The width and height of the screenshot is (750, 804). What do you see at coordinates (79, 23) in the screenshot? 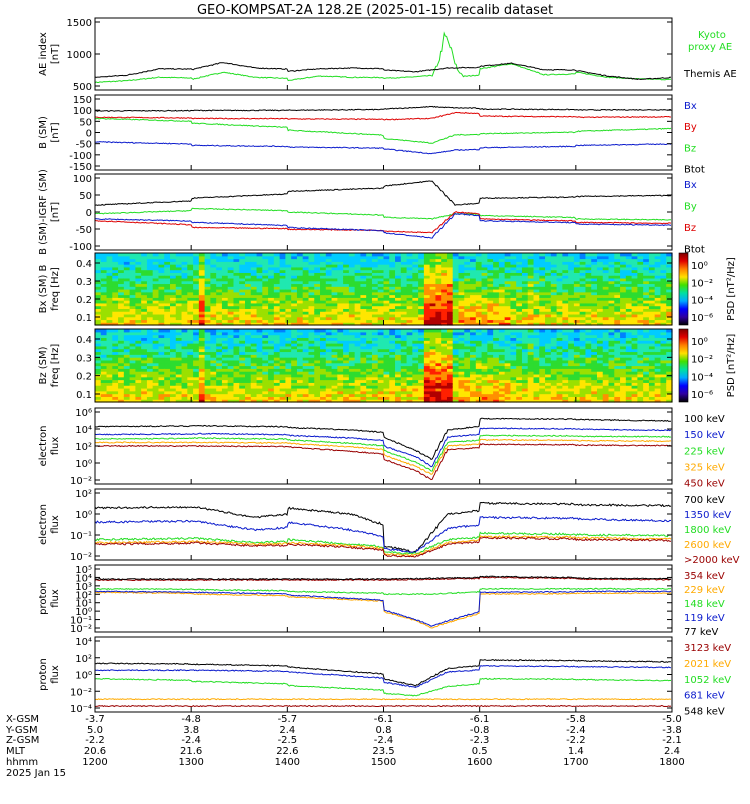
I see `y-tick-label: 1500` at bounding box center [79, 23].